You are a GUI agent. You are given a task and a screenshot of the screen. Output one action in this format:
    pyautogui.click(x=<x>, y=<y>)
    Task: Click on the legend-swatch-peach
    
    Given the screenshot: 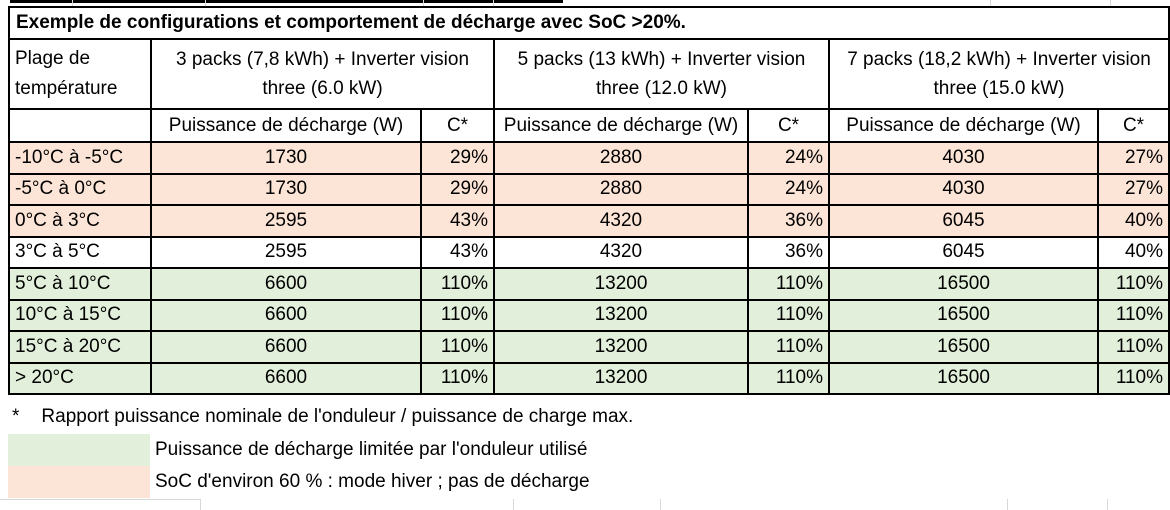 What is the action you would take?
    pyautogui.click(x=79, y=482)
    